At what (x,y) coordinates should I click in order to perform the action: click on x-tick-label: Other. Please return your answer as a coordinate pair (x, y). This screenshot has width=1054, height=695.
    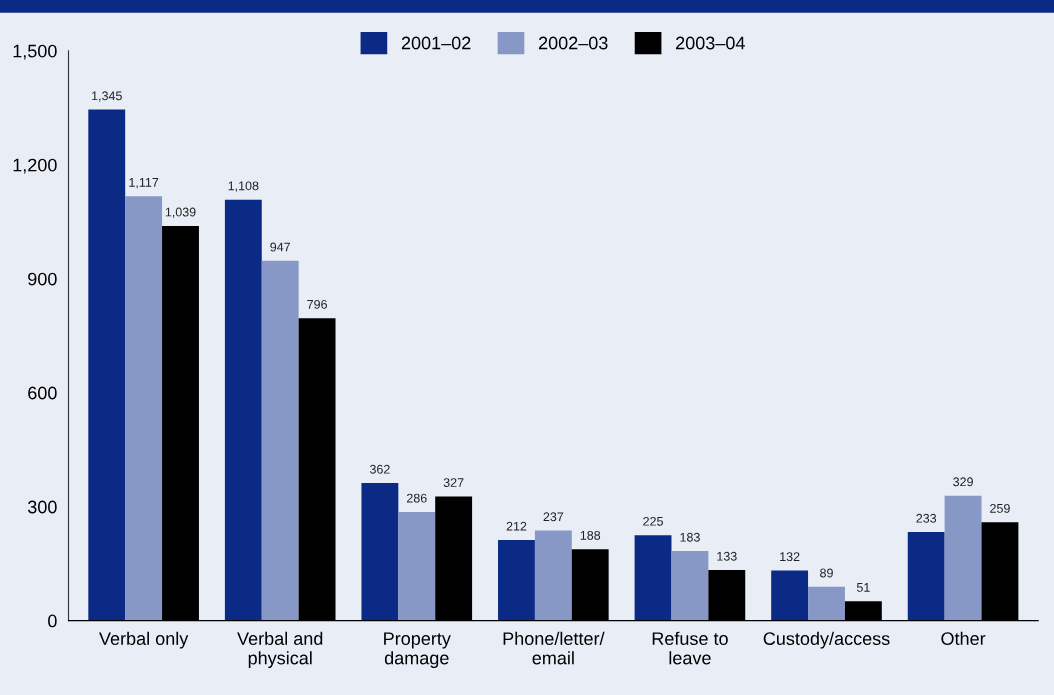
    Looking at the image, I should click on (963, 638).